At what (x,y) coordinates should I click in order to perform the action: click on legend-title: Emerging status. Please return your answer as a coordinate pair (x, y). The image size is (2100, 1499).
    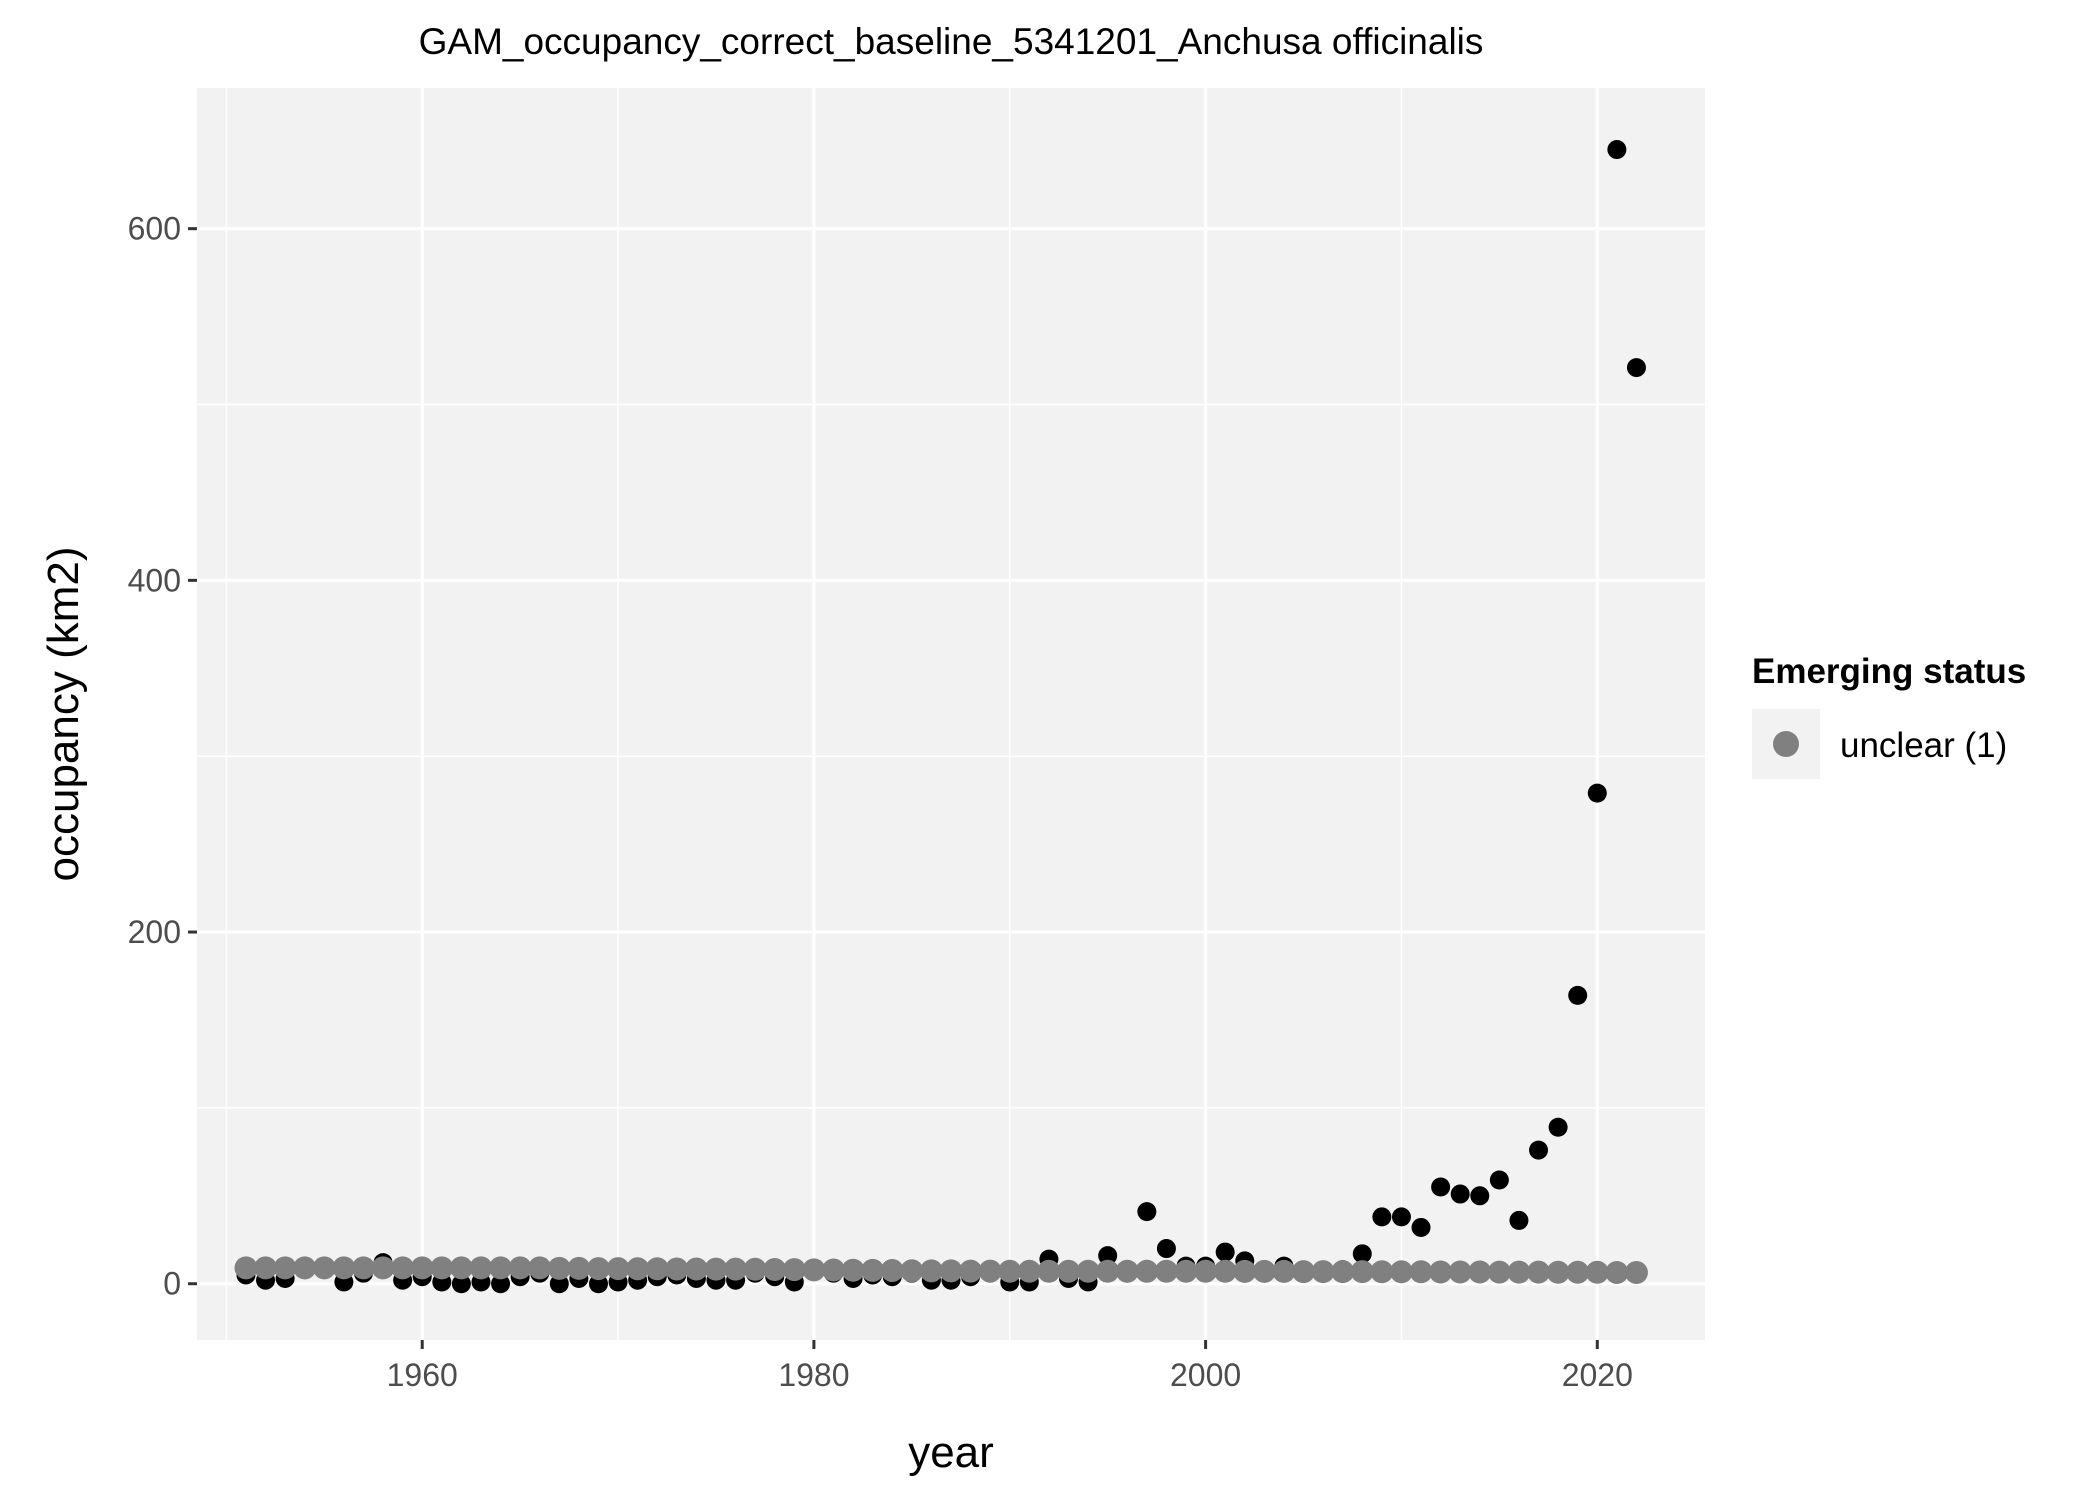
    Looking at the image, I should click on (1889, 671).